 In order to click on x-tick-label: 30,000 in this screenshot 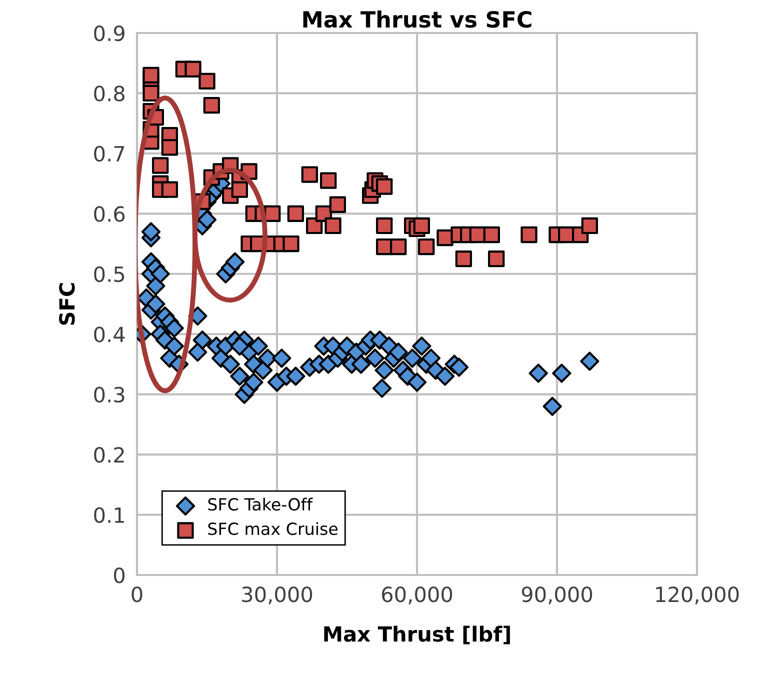, I will do `click(277, 595)`.